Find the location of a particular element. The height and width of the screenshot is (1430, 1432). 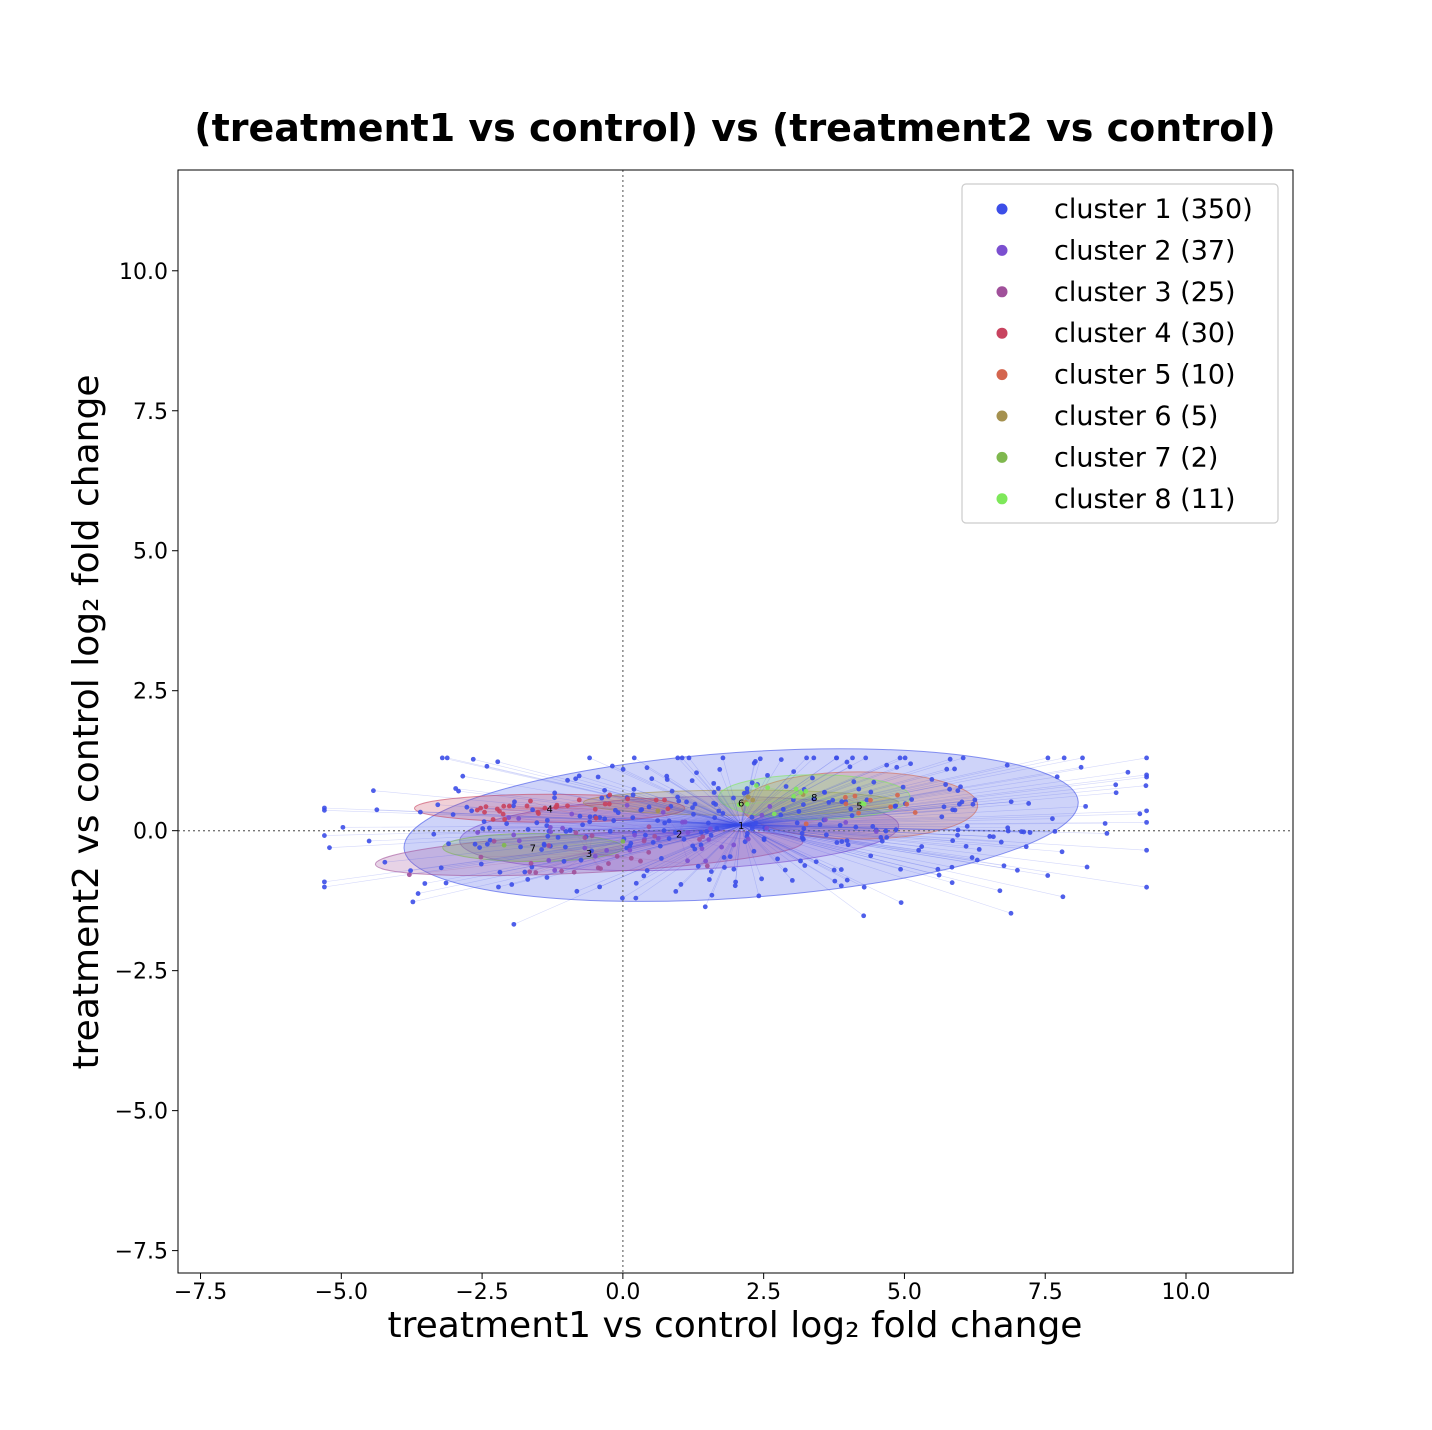

cluster-4-ellipse is located at coordinates (550, 808).